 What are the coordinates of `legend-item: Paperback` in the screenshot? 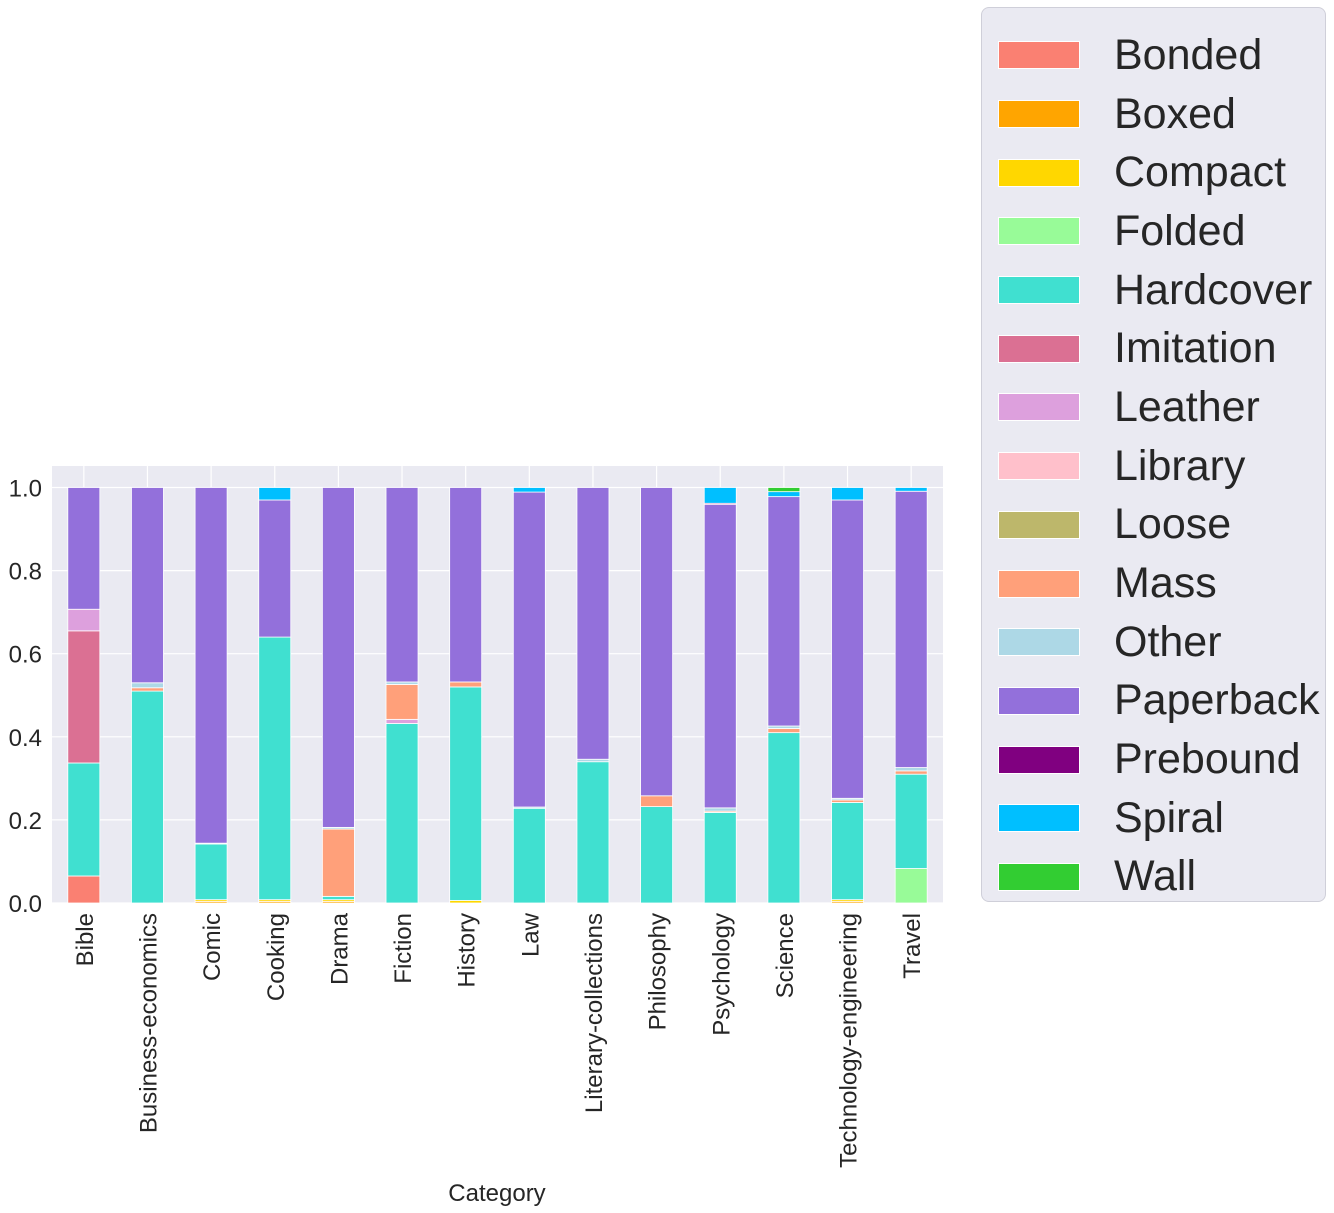 It's located at (1161, 701).